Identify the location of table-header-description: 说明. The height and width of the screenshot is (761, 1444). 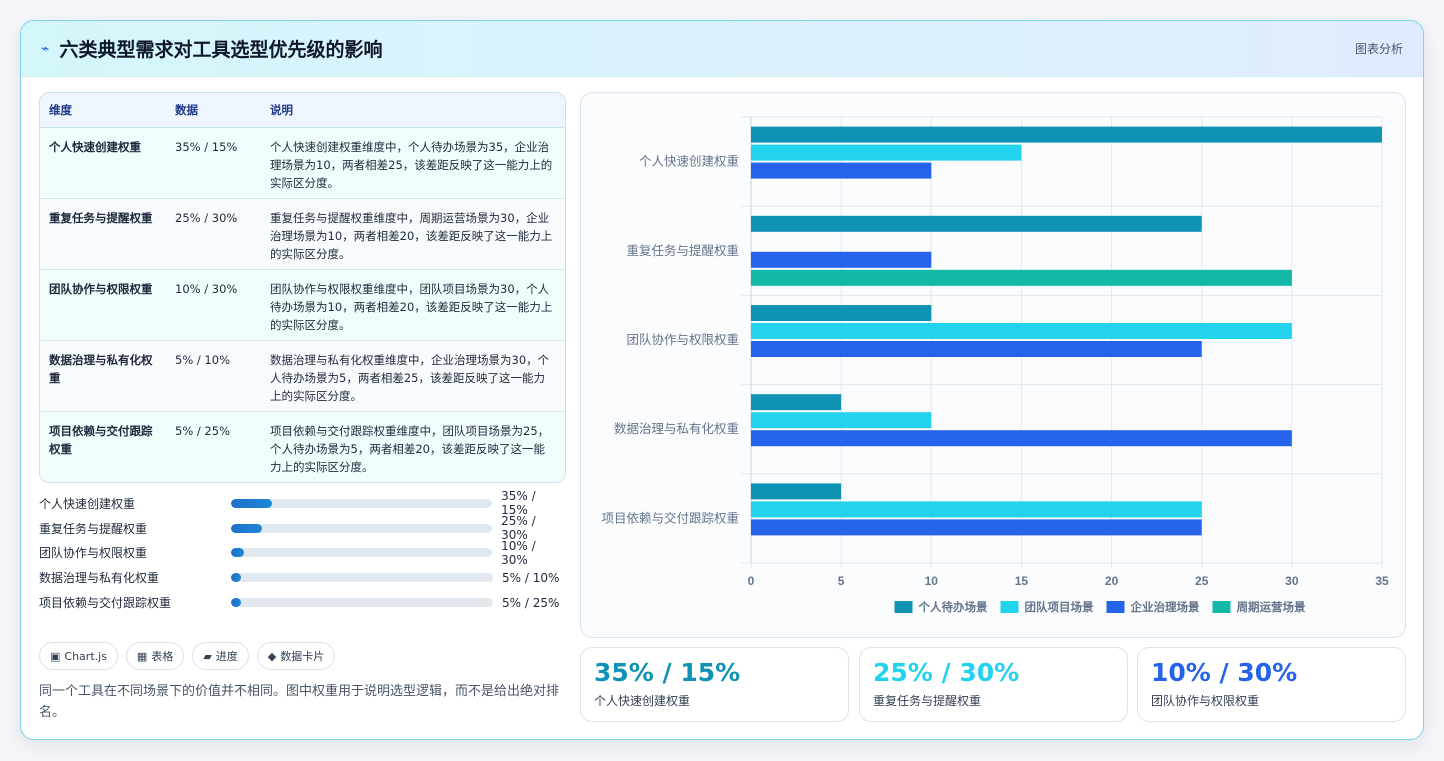
(413, 110).